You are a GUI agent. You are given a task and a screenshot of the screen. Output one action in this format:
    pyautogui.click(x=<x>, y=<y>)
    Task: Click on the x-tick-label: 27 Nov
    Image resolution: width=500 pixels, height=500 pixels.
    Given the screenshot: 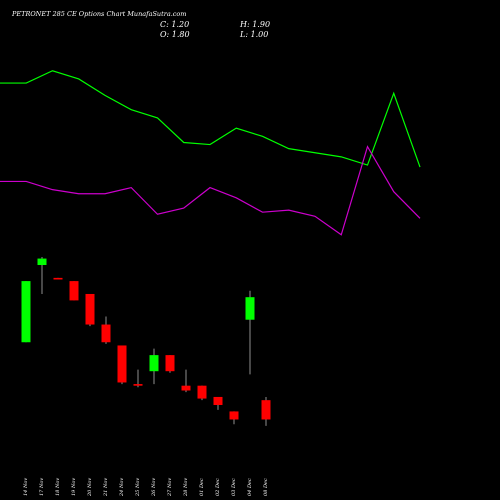 What is the action you would take?
    pyautogui.click(x=170, y=487)
    